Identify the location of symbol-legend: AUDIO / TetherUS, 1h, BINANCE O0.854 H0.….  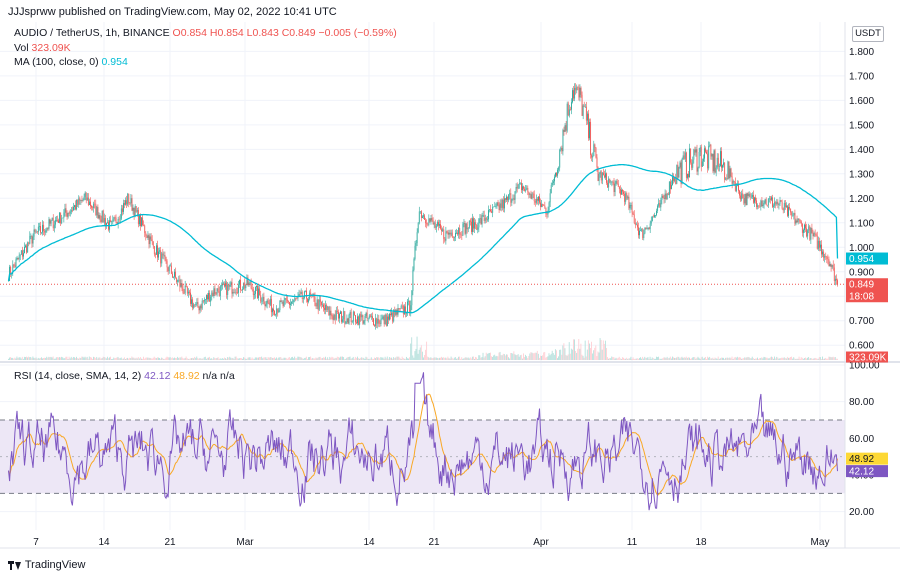
(205, 33).